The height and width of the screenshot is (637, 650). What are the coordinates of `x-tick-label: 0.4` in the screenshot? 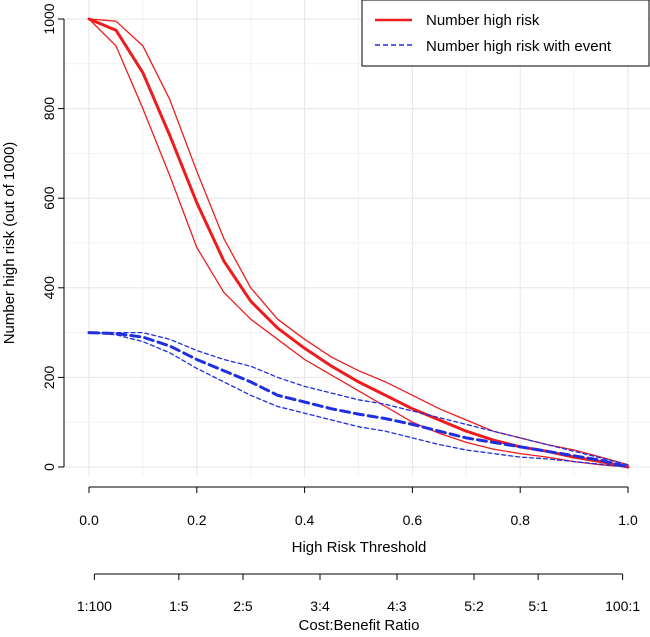 It's located at (305, 520).